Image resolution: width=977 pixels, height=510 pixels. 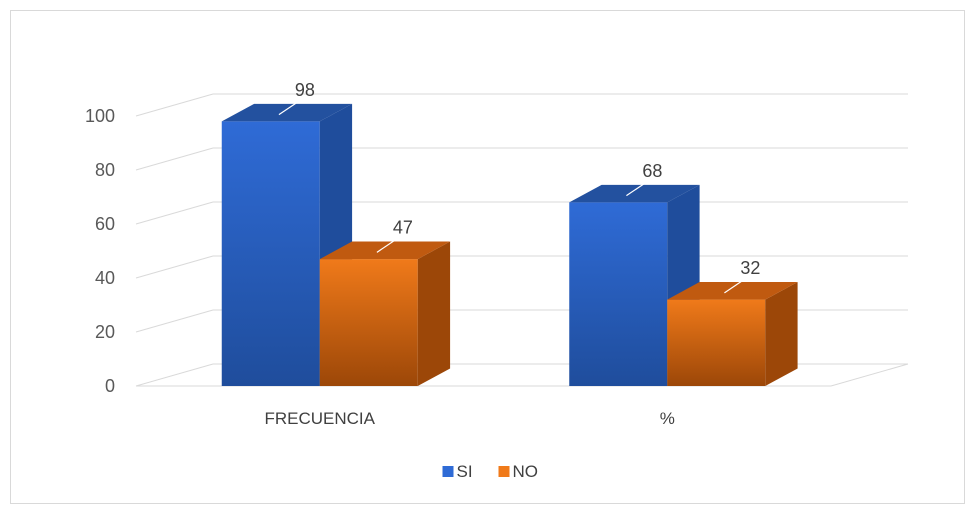 What do you see at coordinates (667, 418) in the screenshot?
I see `x-category-label: %` at bounding box center [667, 418].